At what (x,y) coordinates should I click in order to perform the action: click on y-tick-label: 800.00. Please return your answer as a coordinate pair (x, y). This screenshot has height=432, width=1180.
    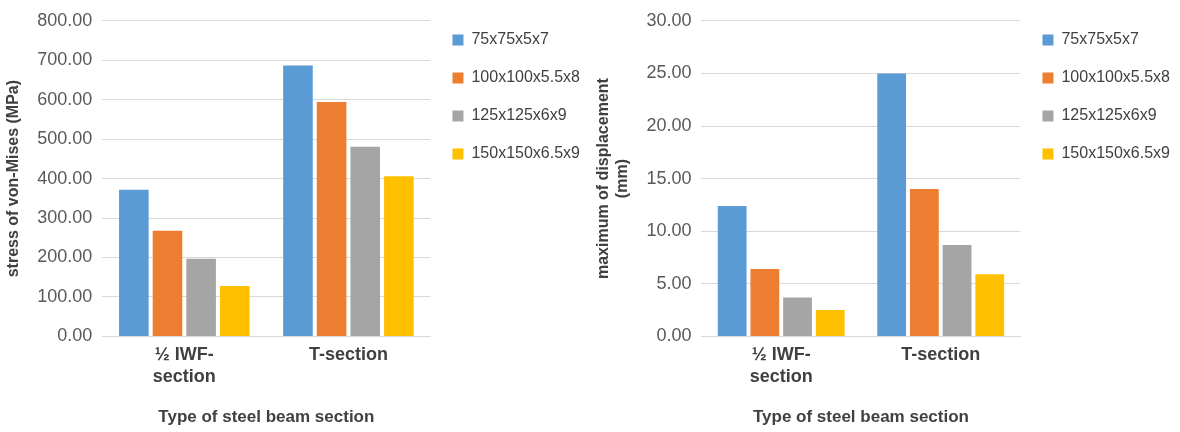
    Looking at the image, I should click on (65, 19).